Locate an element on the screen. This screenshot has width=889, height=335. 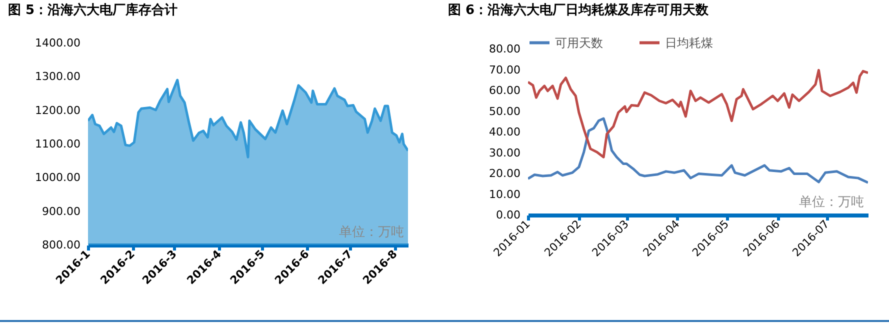
legend-label: 日均耗煤 is located at coordinates (689, 43).